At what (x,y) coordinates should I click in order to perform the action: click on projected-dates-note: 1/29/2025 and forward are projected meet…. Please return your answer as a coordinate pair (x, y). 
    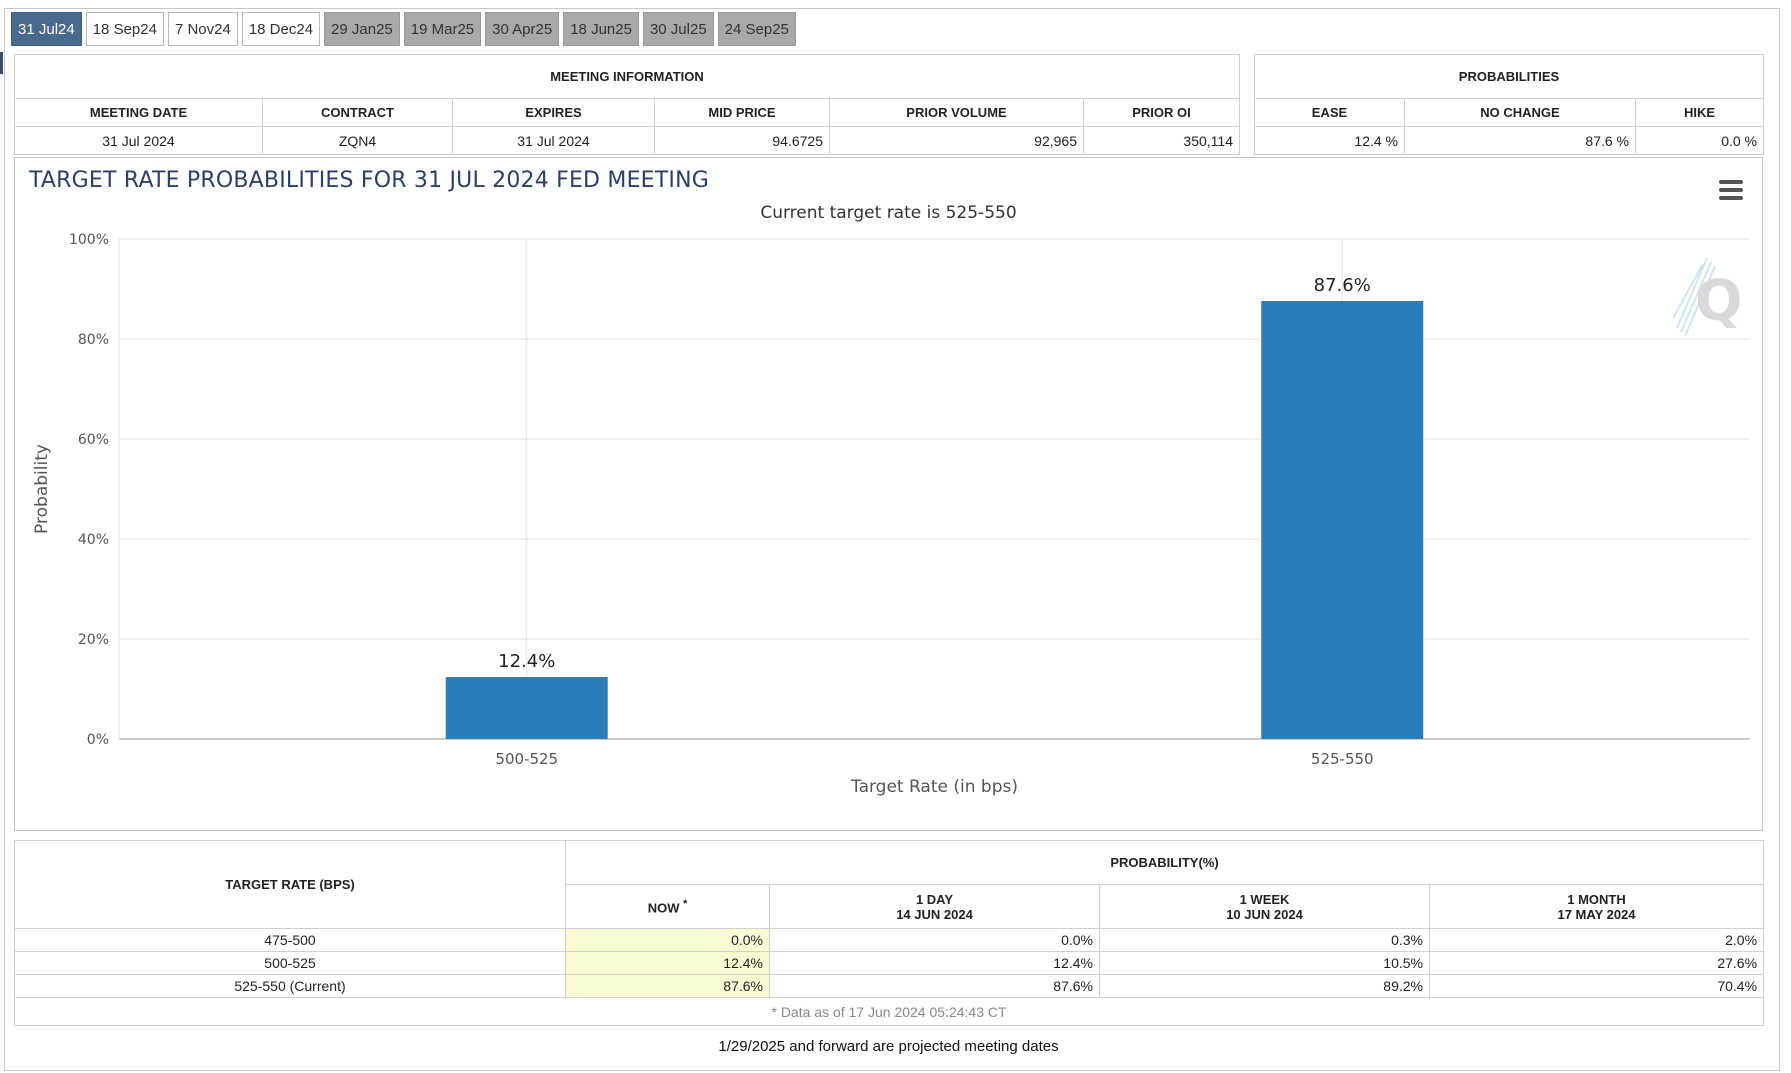
    Looking at the image, I should click on (888, 1046).